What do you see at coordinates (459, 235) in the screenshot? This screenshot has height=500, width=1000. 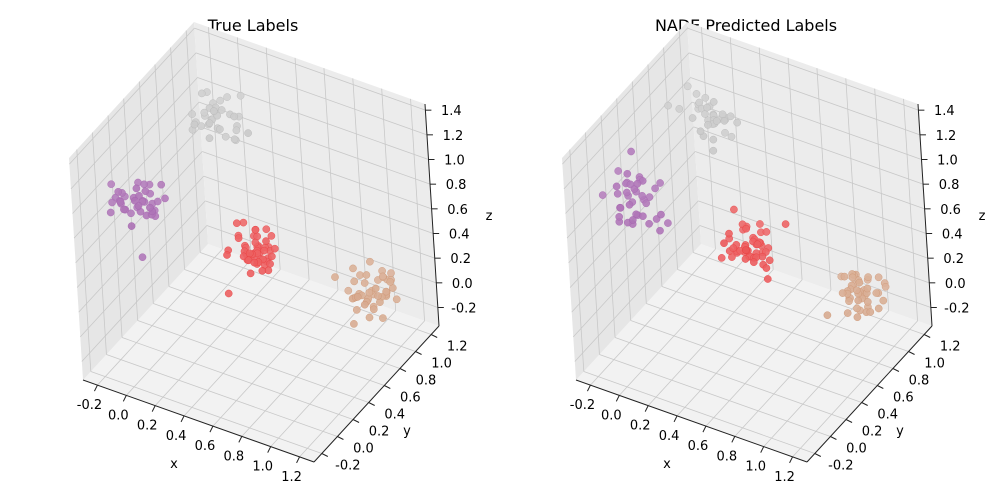 I see `z-tick-label: 0.4` at bounding box center [459, 235].